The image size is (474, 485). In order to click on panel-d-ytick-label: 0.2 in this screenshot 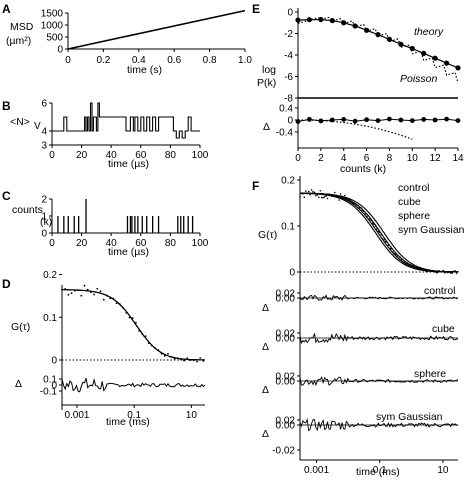, I will do `click(50, 275)`.